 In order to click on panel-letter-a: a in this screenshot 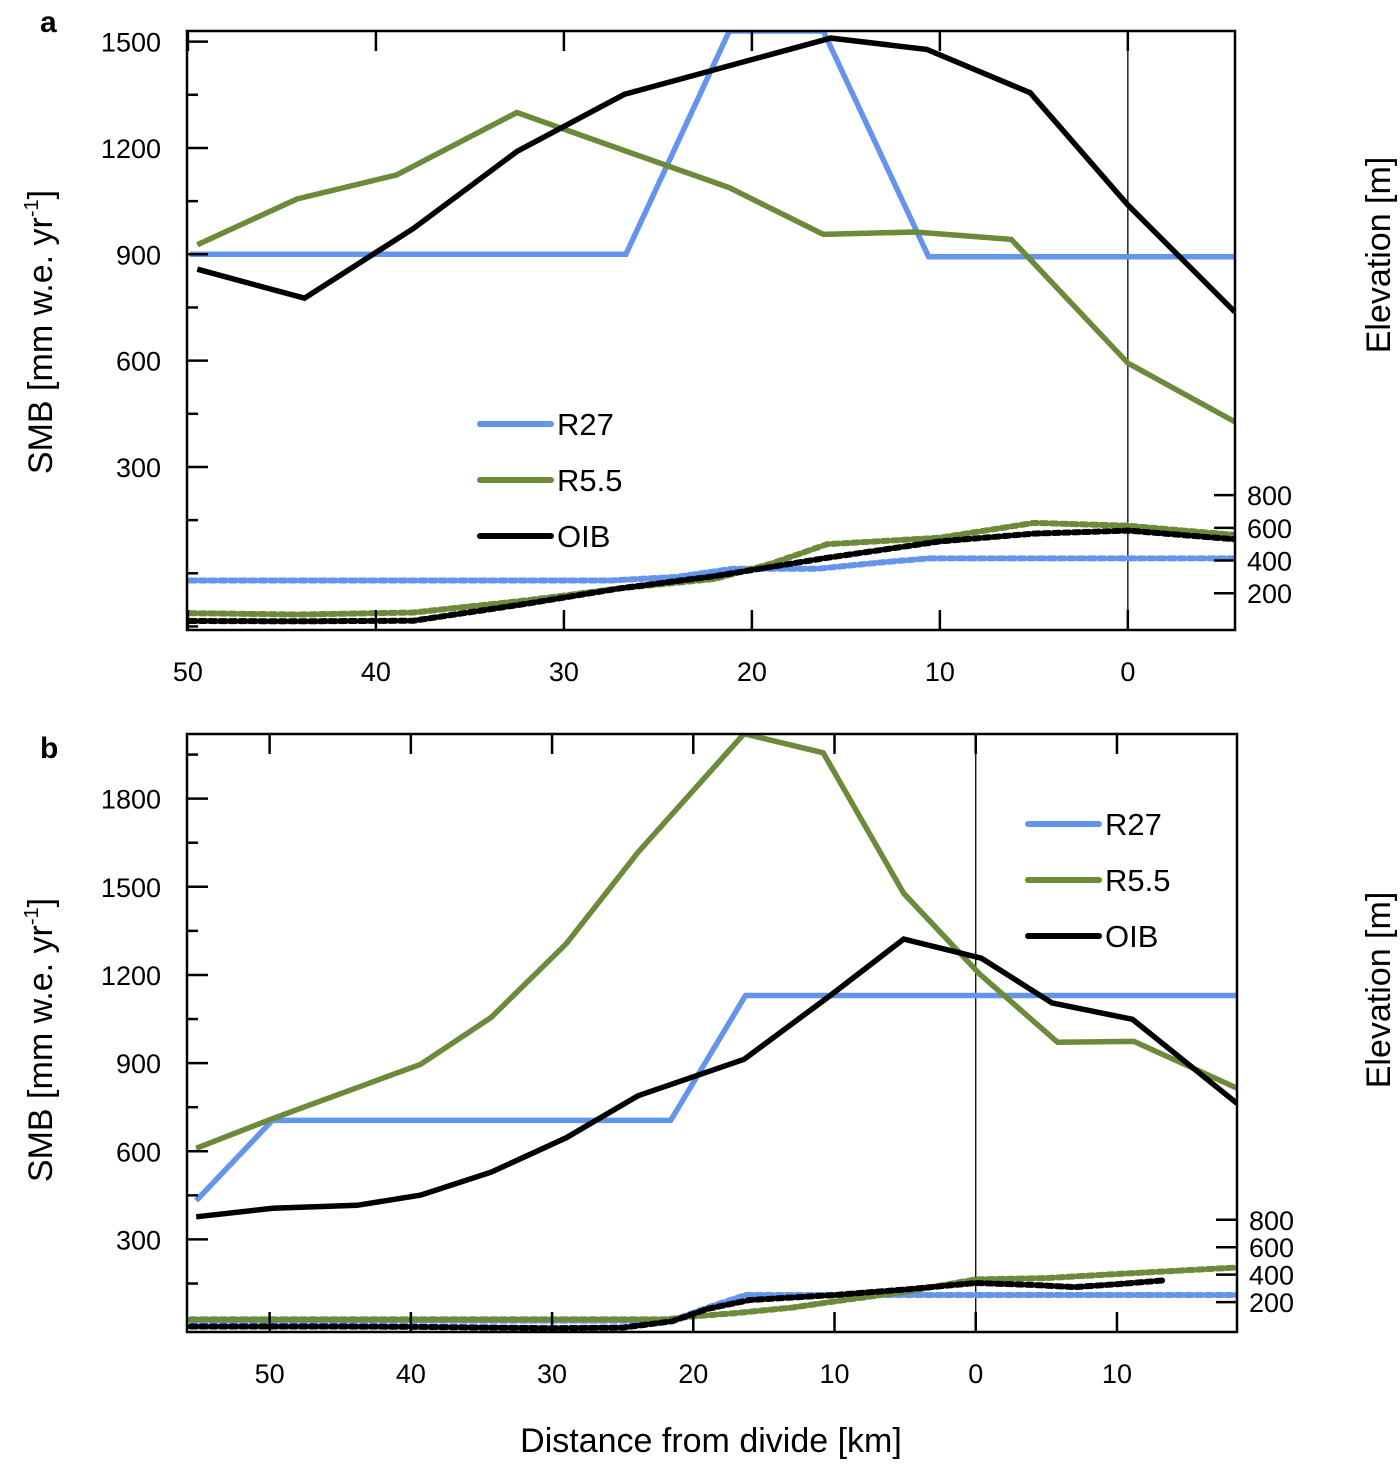, I will do `click(48, 22)`.